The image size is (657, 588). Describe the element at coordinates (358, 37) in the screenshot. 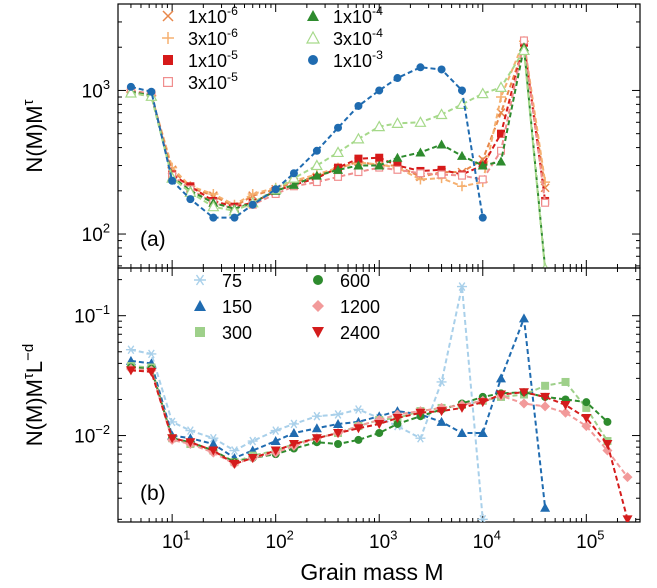

I see `legend-label: 3x10⁻⁴` at that location.